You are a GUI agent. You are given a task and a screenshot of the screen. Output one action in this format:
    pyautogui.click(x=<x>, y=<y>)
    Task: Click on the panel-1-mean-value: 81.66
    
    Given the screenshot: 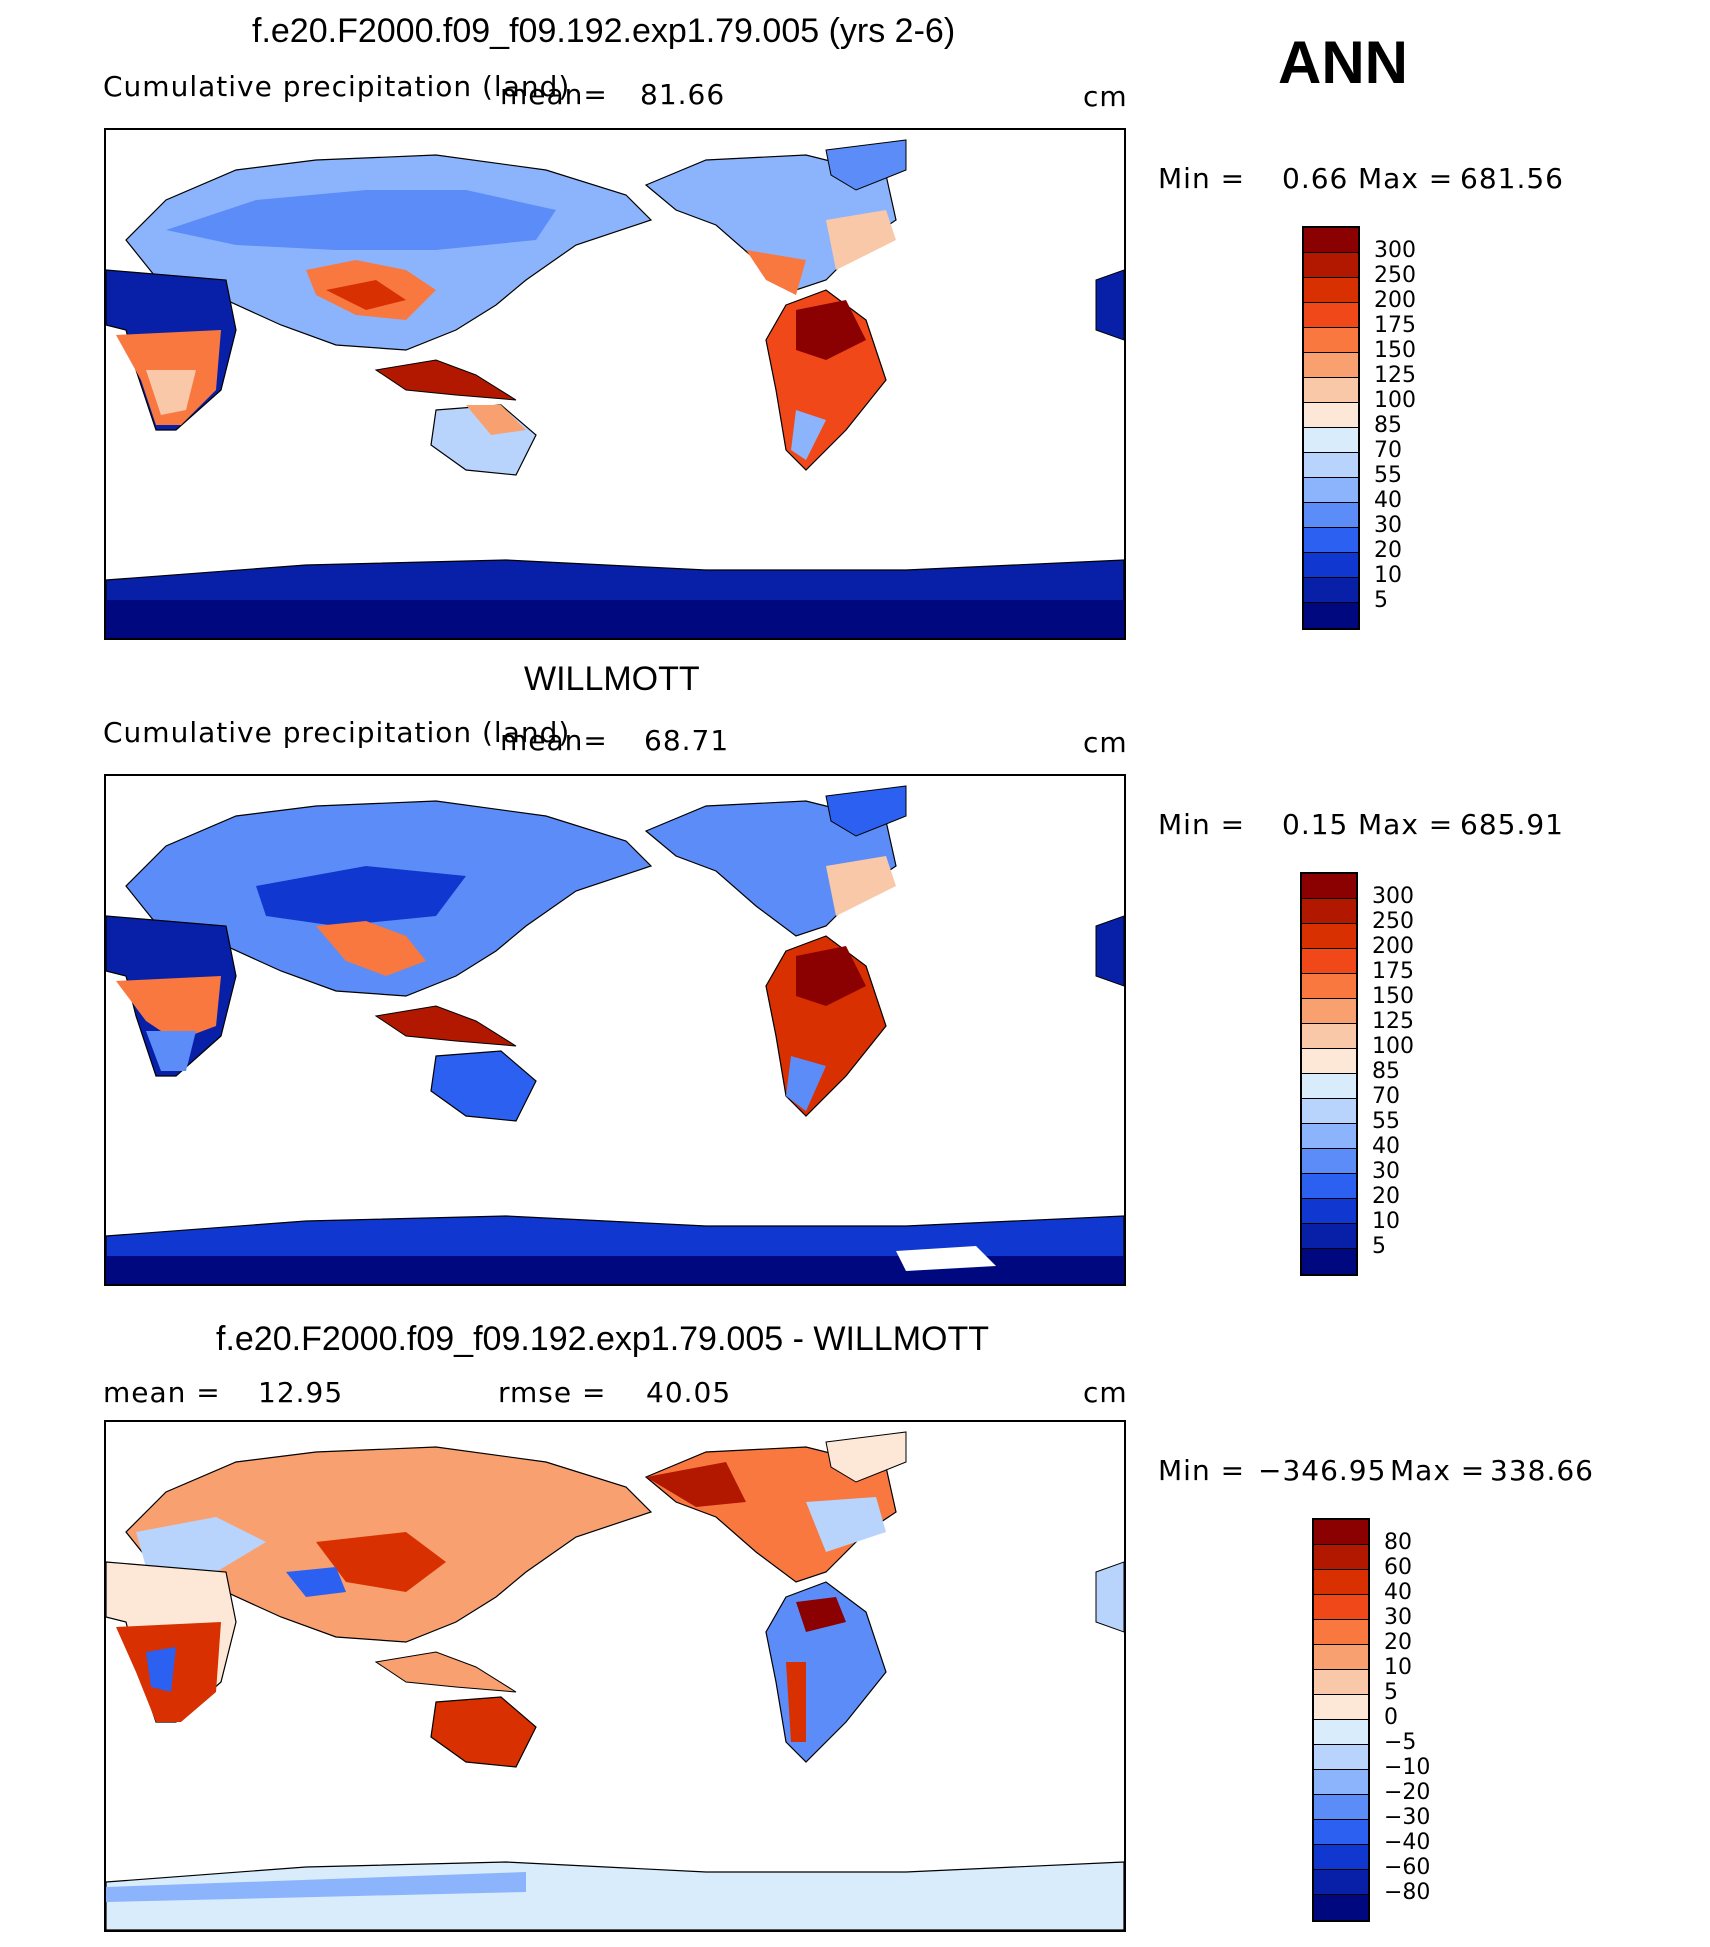 What is the action you would take?
    pyautogui.click(x=683, y=94)
    